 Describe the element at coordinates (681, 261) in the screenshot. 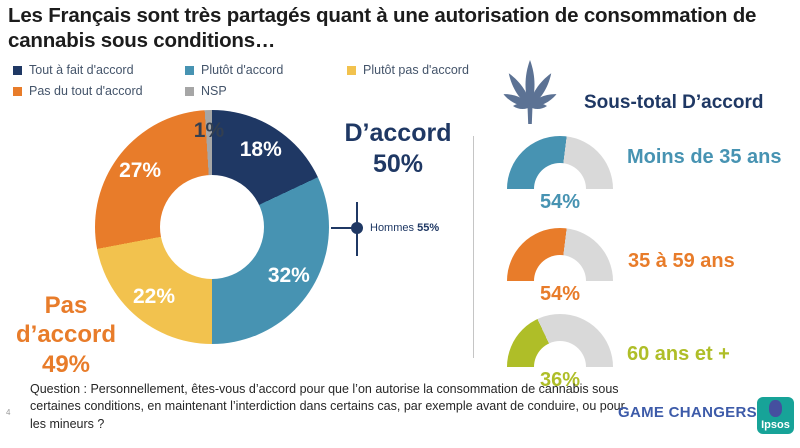

I see `gauge-label: 35 à 59 ans` at that location.